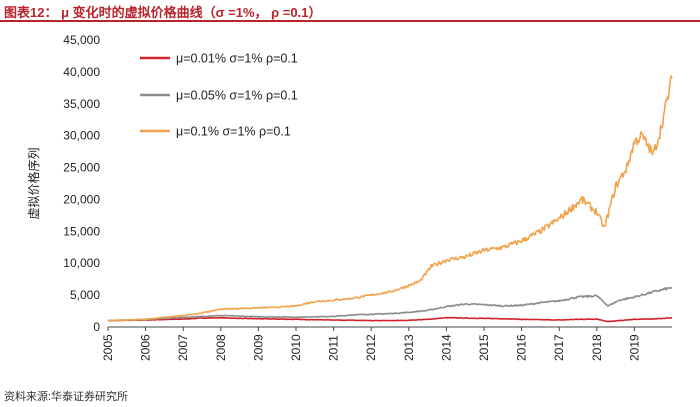 This screenshot has height=407, width=700. I want to click on x-tick-label: 2018, so click(597, 347).